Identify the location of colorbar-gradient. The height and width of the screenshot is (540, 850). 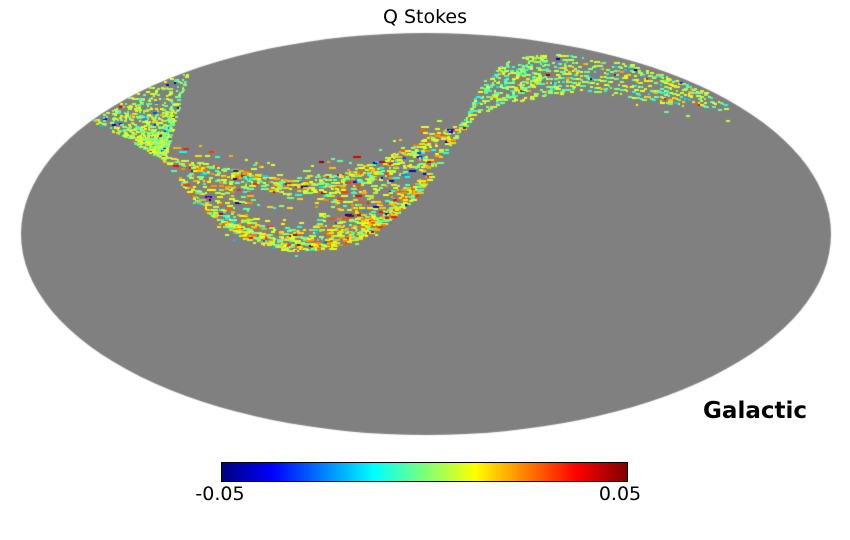
(424, 472).